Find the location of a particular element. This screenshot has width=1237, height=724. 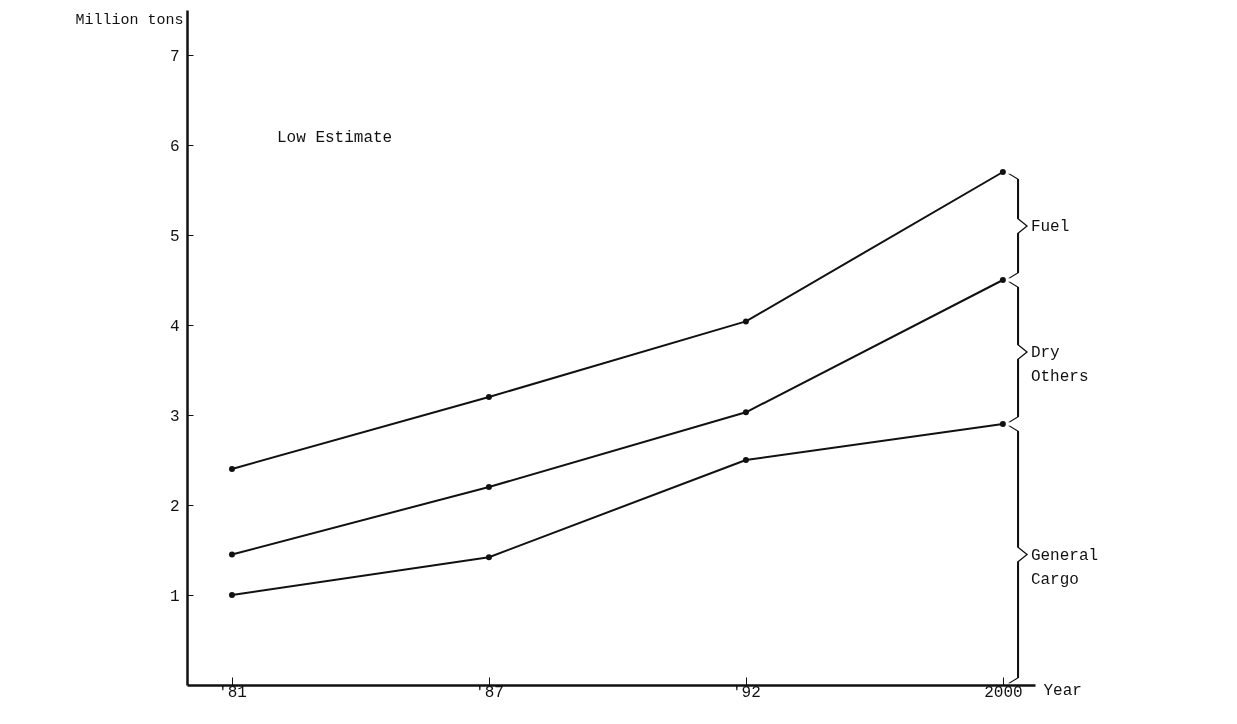

y-tick-label: 7 is located at coordinates (174, 56).